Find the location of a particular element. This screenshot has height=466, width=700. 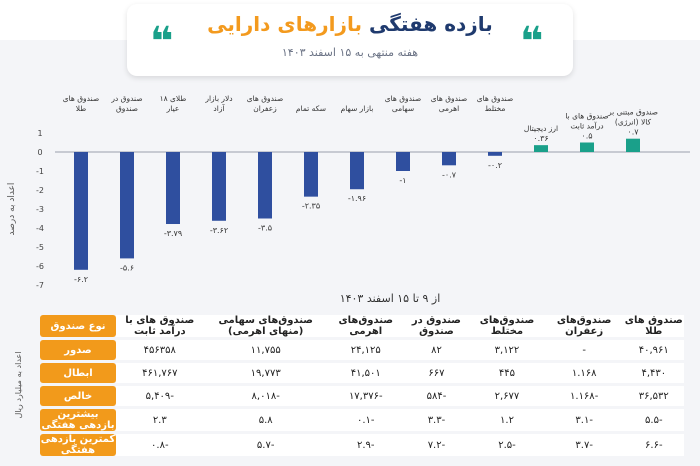

page-subtitle: هفته منتهی به ۱۵ اسفند ۱۴۰۳ is located at coordinates (350, 52).